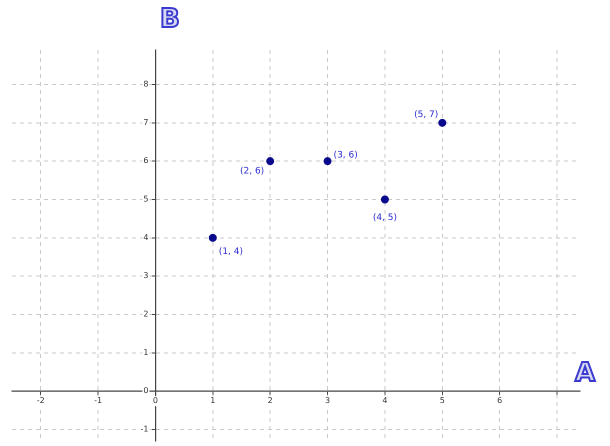 This screenshot has height=446, width=610. Describe the element at coordinates (270, 401) in the screenshot. I see `x-tick-label: 2` at that location.